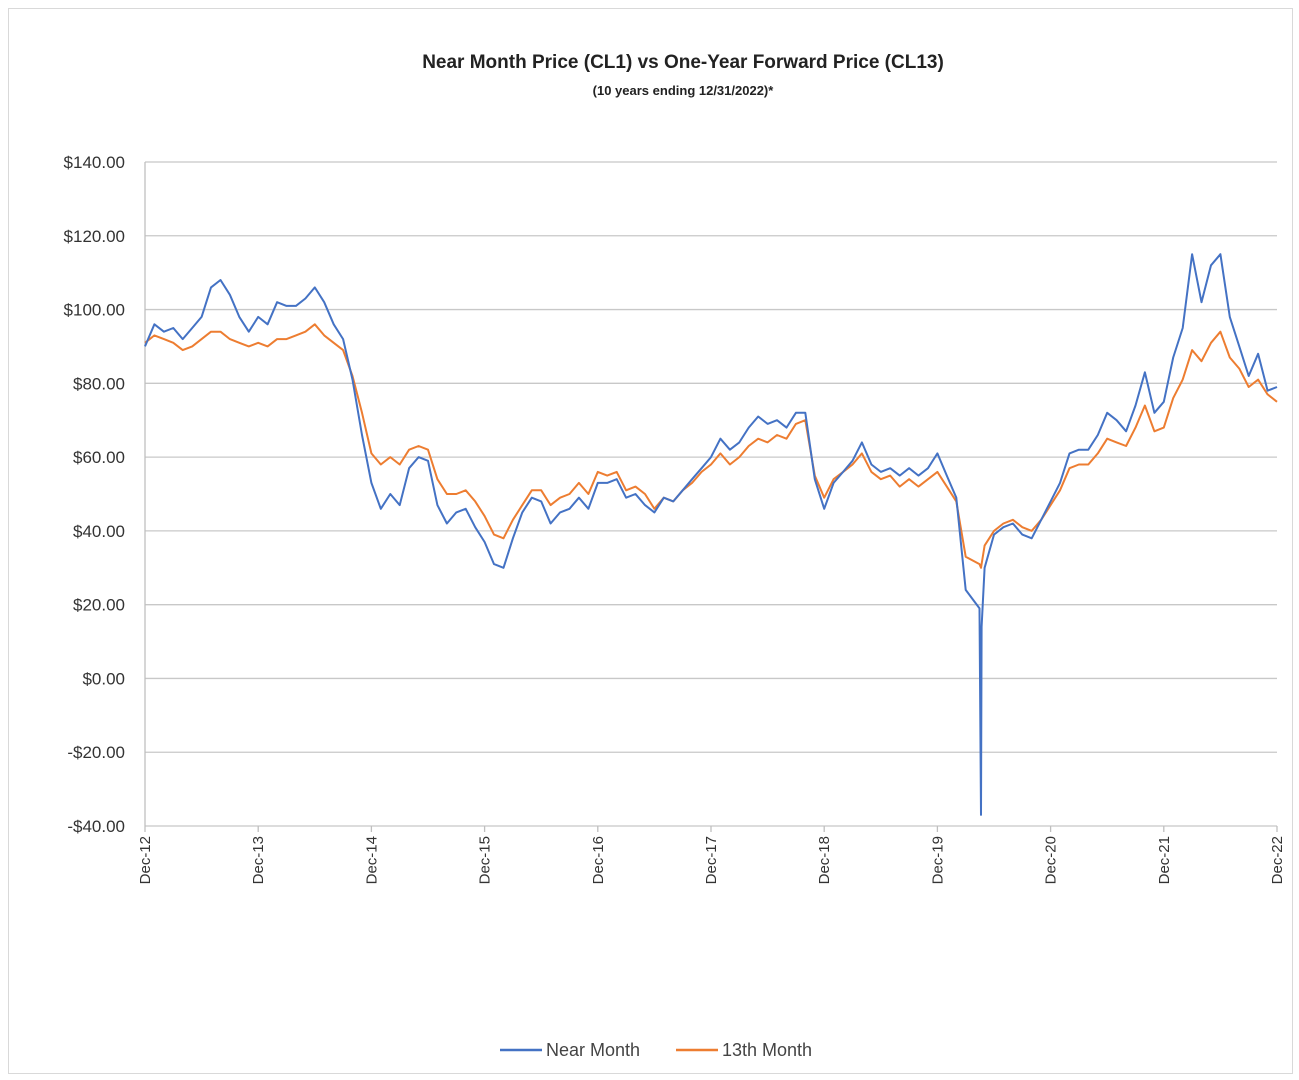  Describe the element at coordinates (94, 162) in the screenshot. I see `y-tick-label: $140.00` at that location.